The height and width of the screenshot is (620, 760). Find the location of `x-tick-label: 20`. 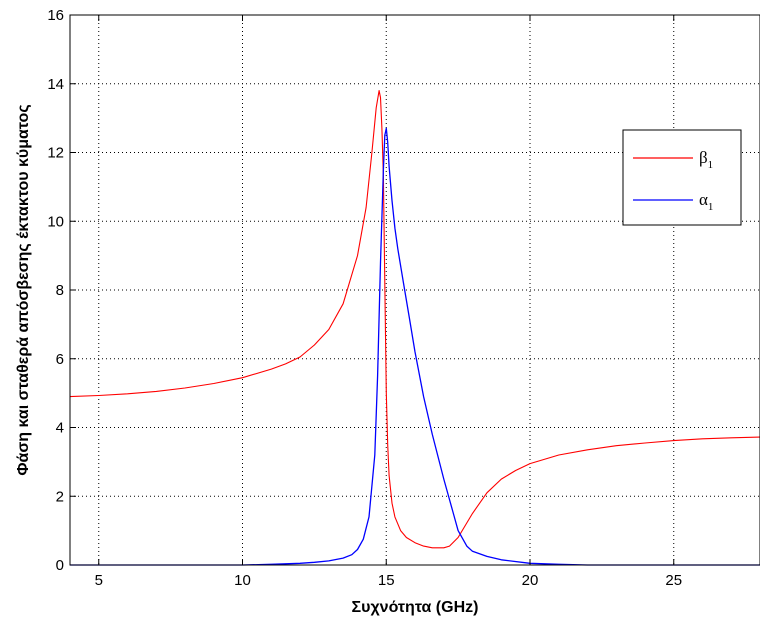

x-tick-label: 20 is located at coordinates (530, 580).